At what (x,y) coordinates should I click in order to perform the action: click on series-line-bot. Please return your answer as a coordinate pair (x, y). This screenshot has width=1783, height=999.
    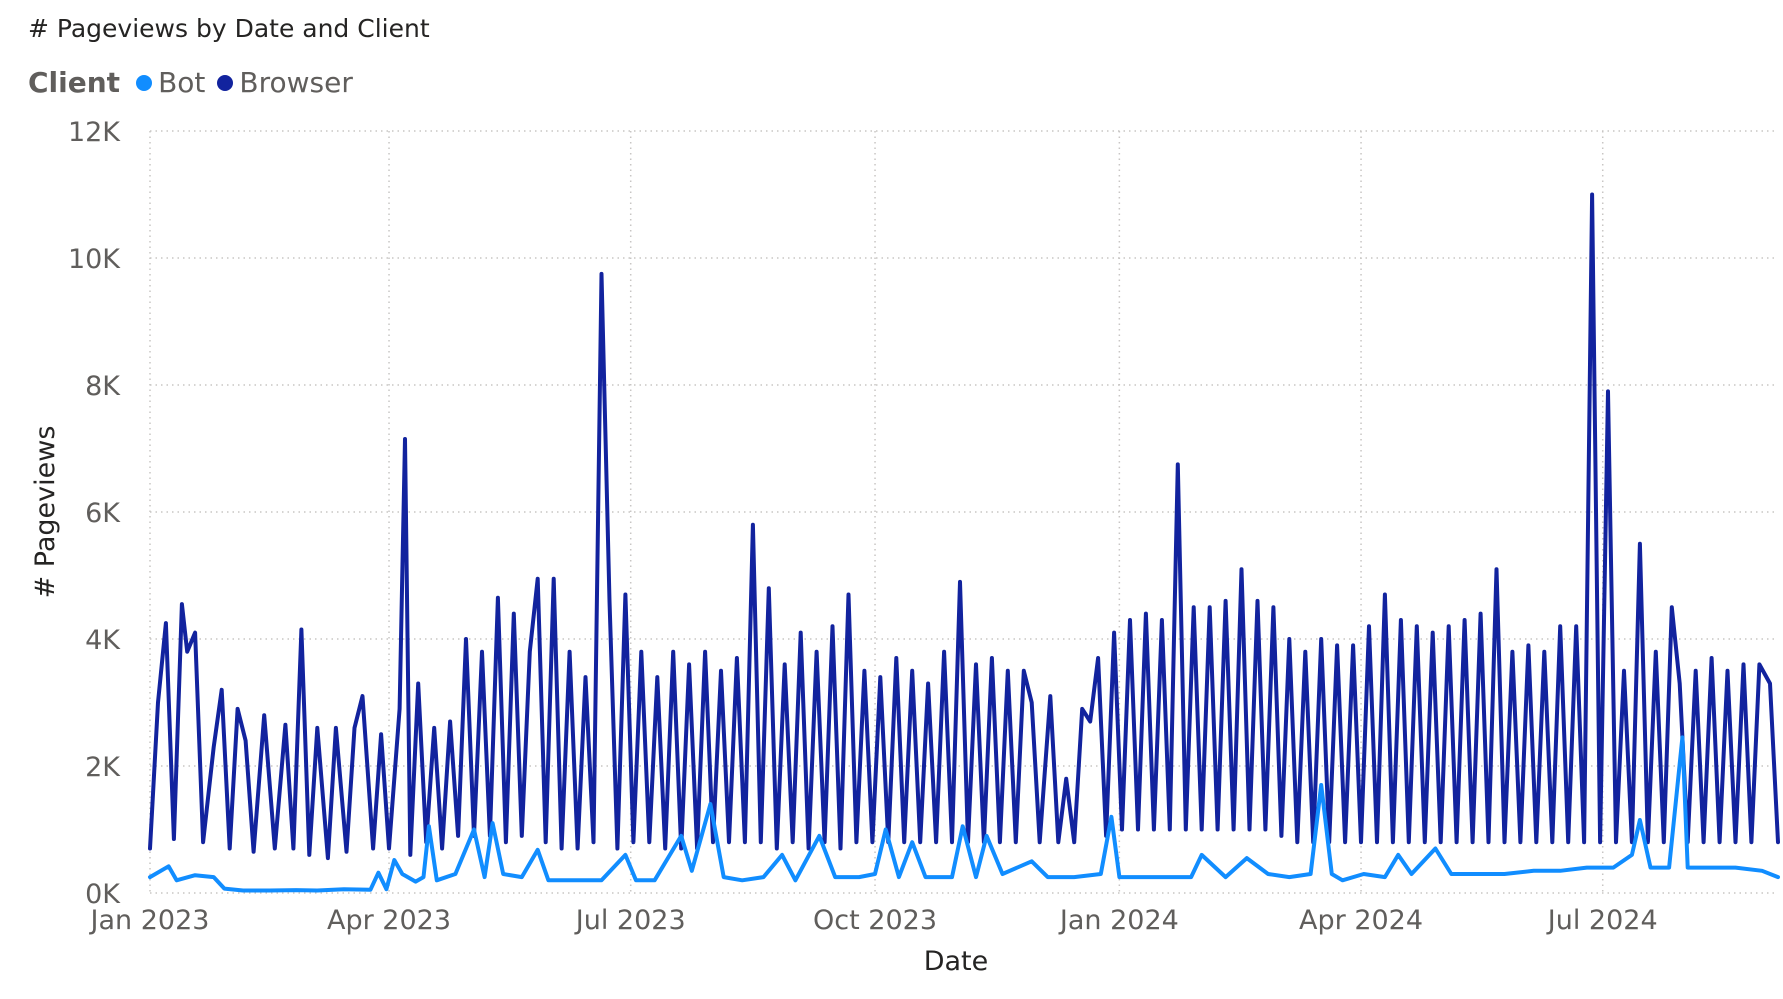
    Looking at the image, I should click on (964, 814).